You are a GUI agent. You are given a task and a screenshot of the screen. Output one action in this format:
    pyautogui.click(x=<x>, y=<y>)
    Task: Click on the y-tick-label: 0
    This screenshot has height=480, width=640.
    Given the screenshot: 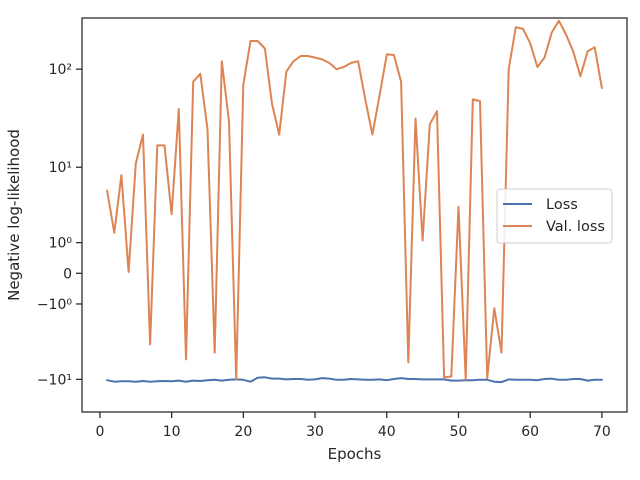 What is the action you would take?
    pyautogui.click(x=67, y=274)
    